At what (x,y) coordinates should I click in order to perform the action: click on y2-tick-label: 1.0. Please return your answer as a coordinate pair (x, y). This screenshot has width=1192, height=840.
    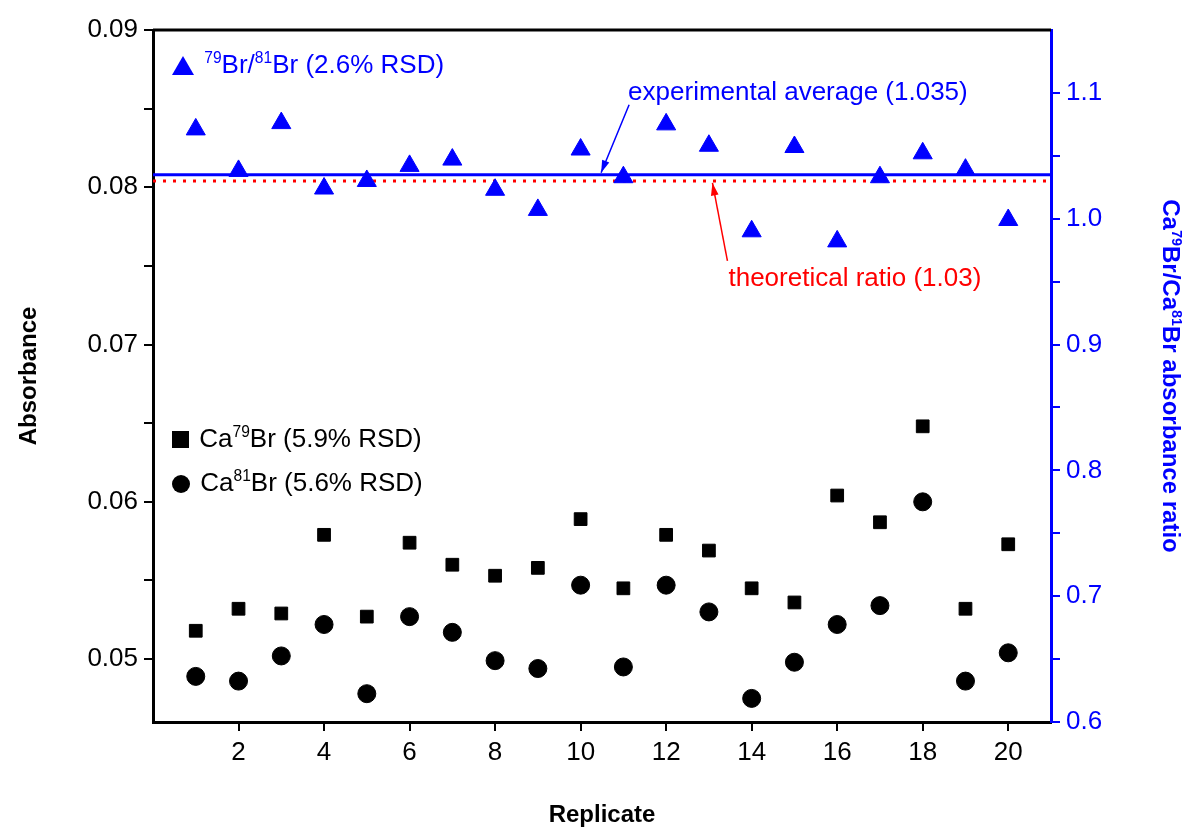
    Looking at the image, I should click on (1084, 216).